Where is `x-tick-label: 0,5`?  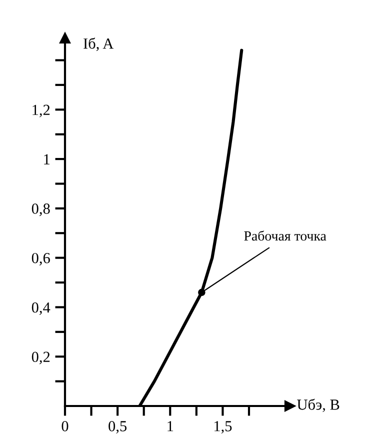
x-tick-label: 0,5 is located at coordinates (117, 427).